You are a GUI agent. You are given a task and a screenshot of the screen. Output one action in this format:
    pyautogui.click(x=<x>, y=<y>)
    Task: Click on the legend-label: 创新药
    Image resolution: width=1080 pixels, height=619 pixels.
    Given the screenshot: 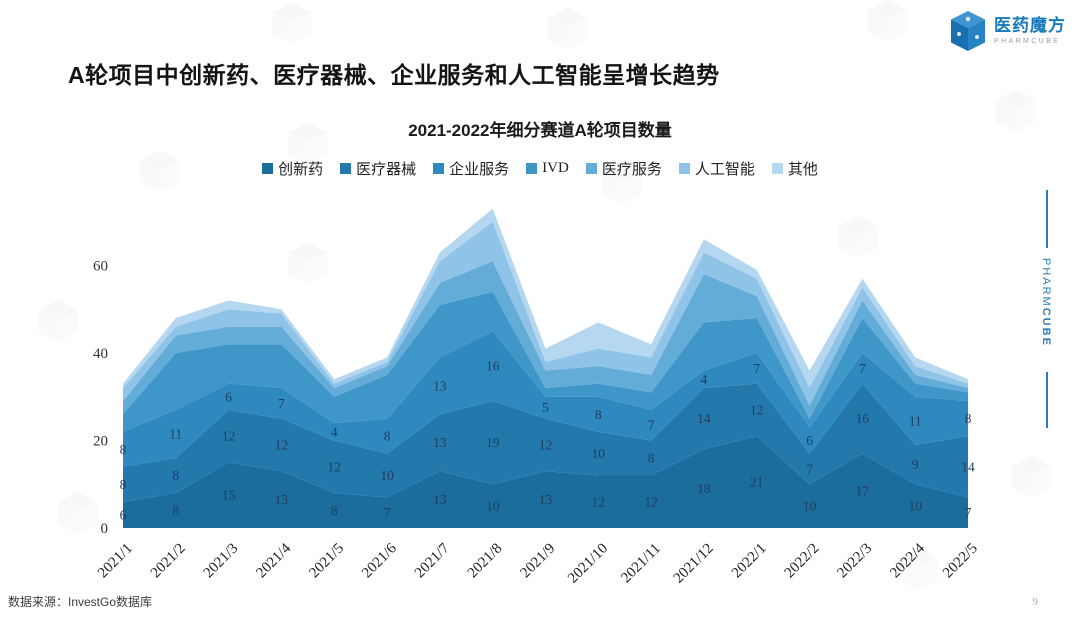 What is the action you would take?
    pyautogui.click(x=301, y=170)
    